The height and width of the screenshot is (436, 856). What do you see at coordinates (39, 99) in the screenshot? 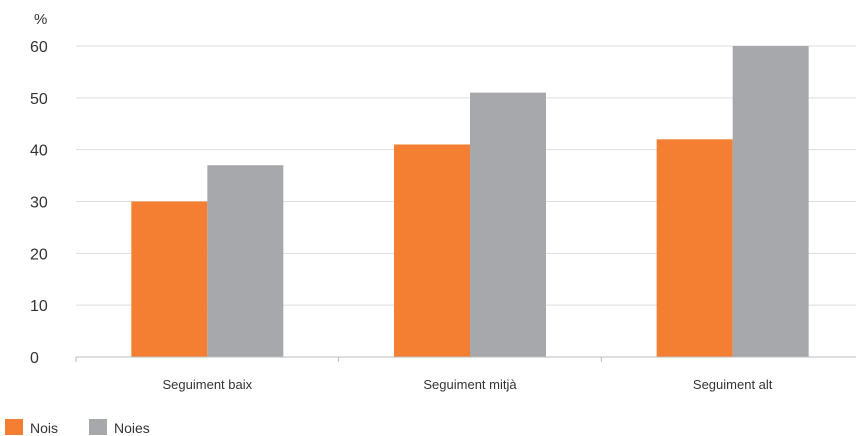
I see `y-tick-label-50: 50` at bounding box center [39, 99].